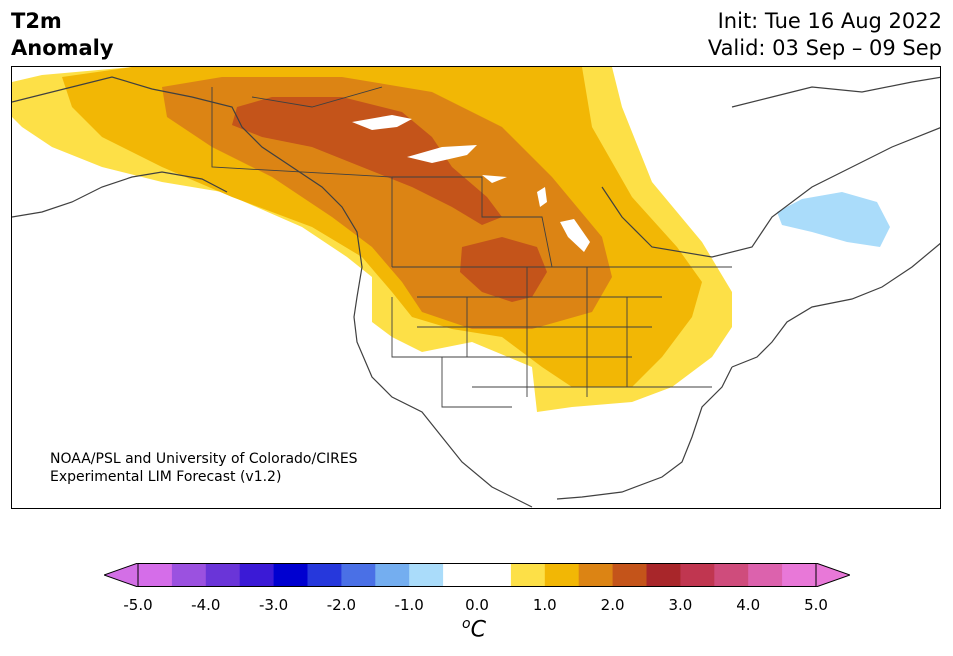 The image size is (953, 656). What do you see at coordinates (206, 605) in the screenshot?
I see `colorbar-tick-label: -4.0` at bounding box center [206, 605].